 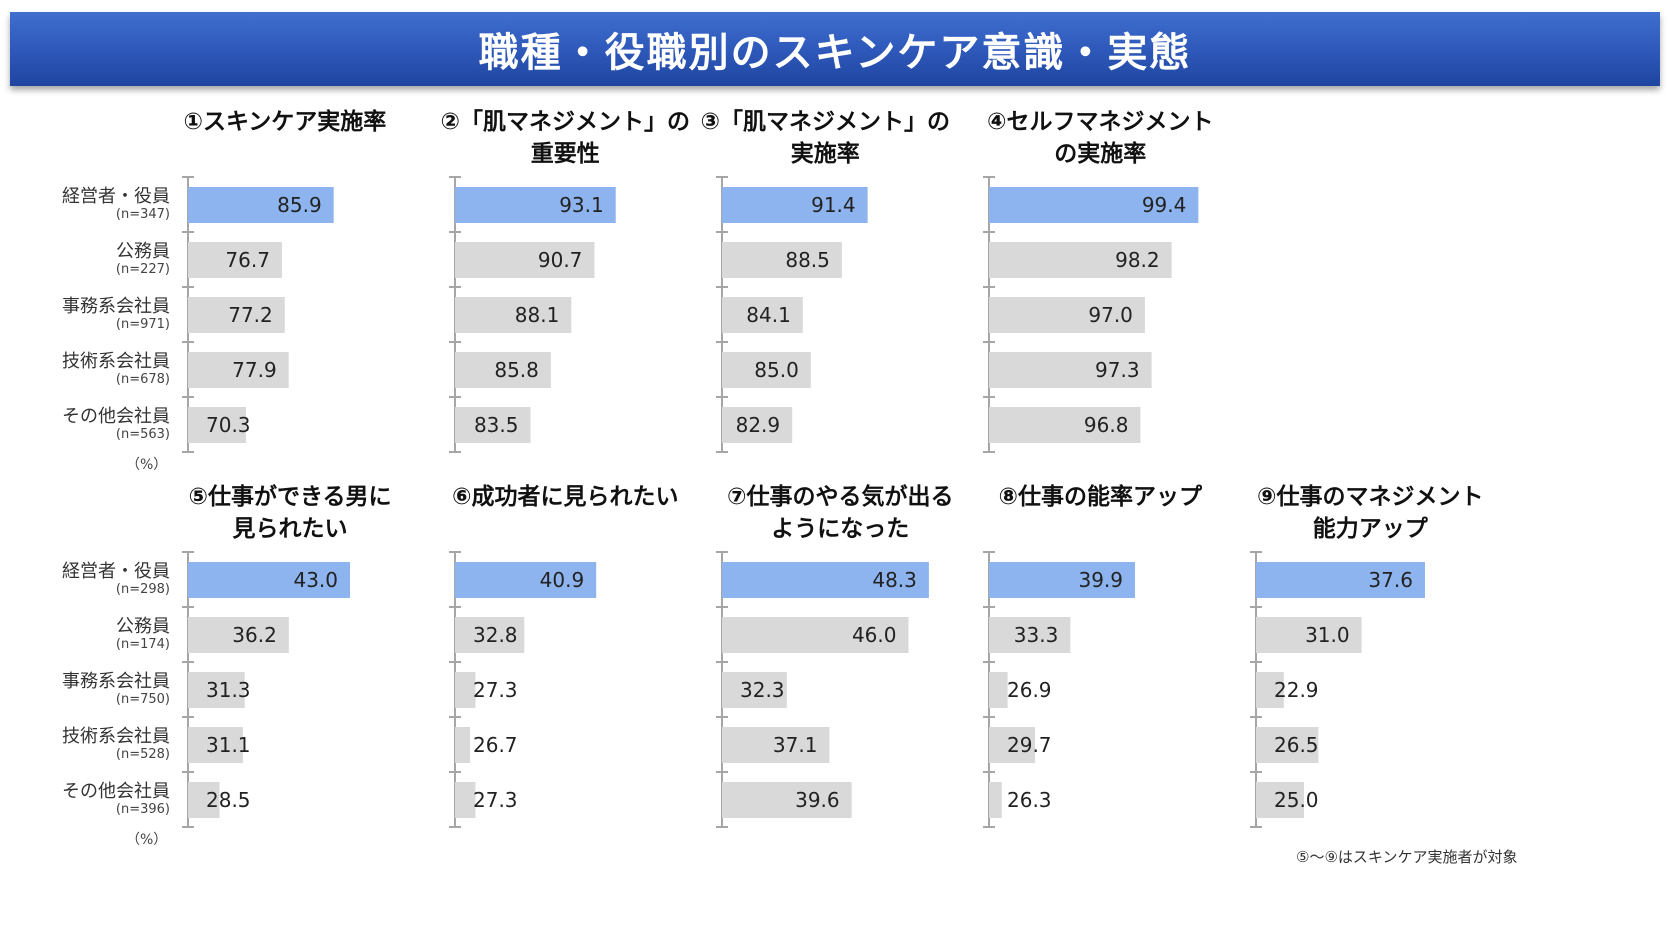 What do you see at coordinates (495, 800) in the screenshot?
I see `data-label: 27.3` at bounding box center [495, 800].